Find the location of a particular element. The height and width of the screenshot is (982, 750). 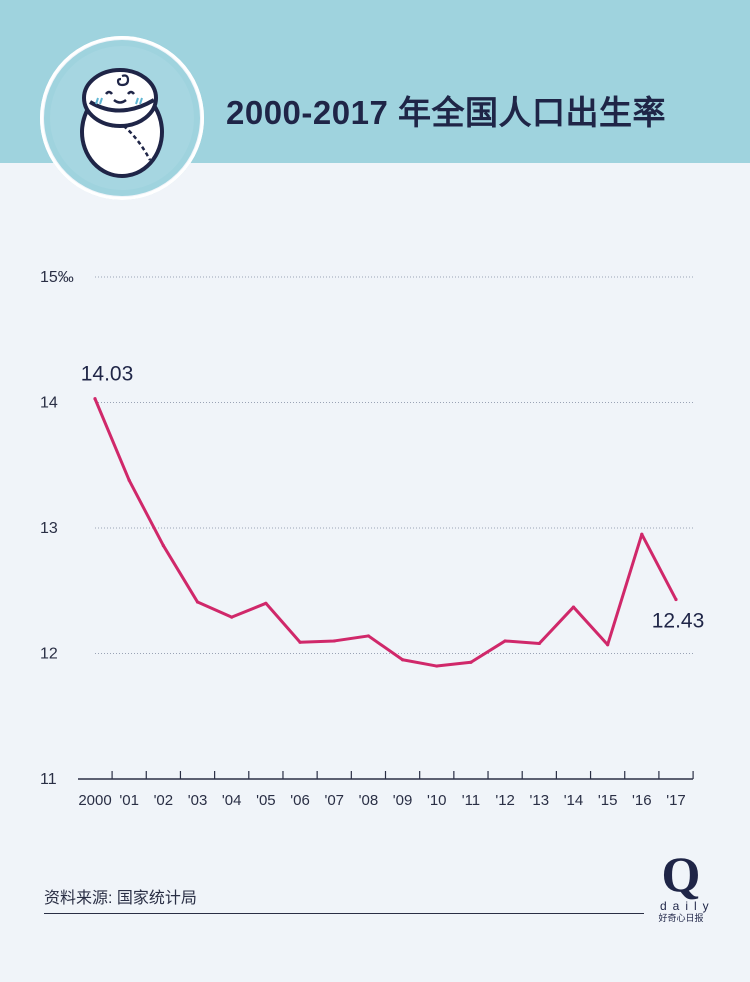

logo-letter: Q is located at coordinates (681, 874).